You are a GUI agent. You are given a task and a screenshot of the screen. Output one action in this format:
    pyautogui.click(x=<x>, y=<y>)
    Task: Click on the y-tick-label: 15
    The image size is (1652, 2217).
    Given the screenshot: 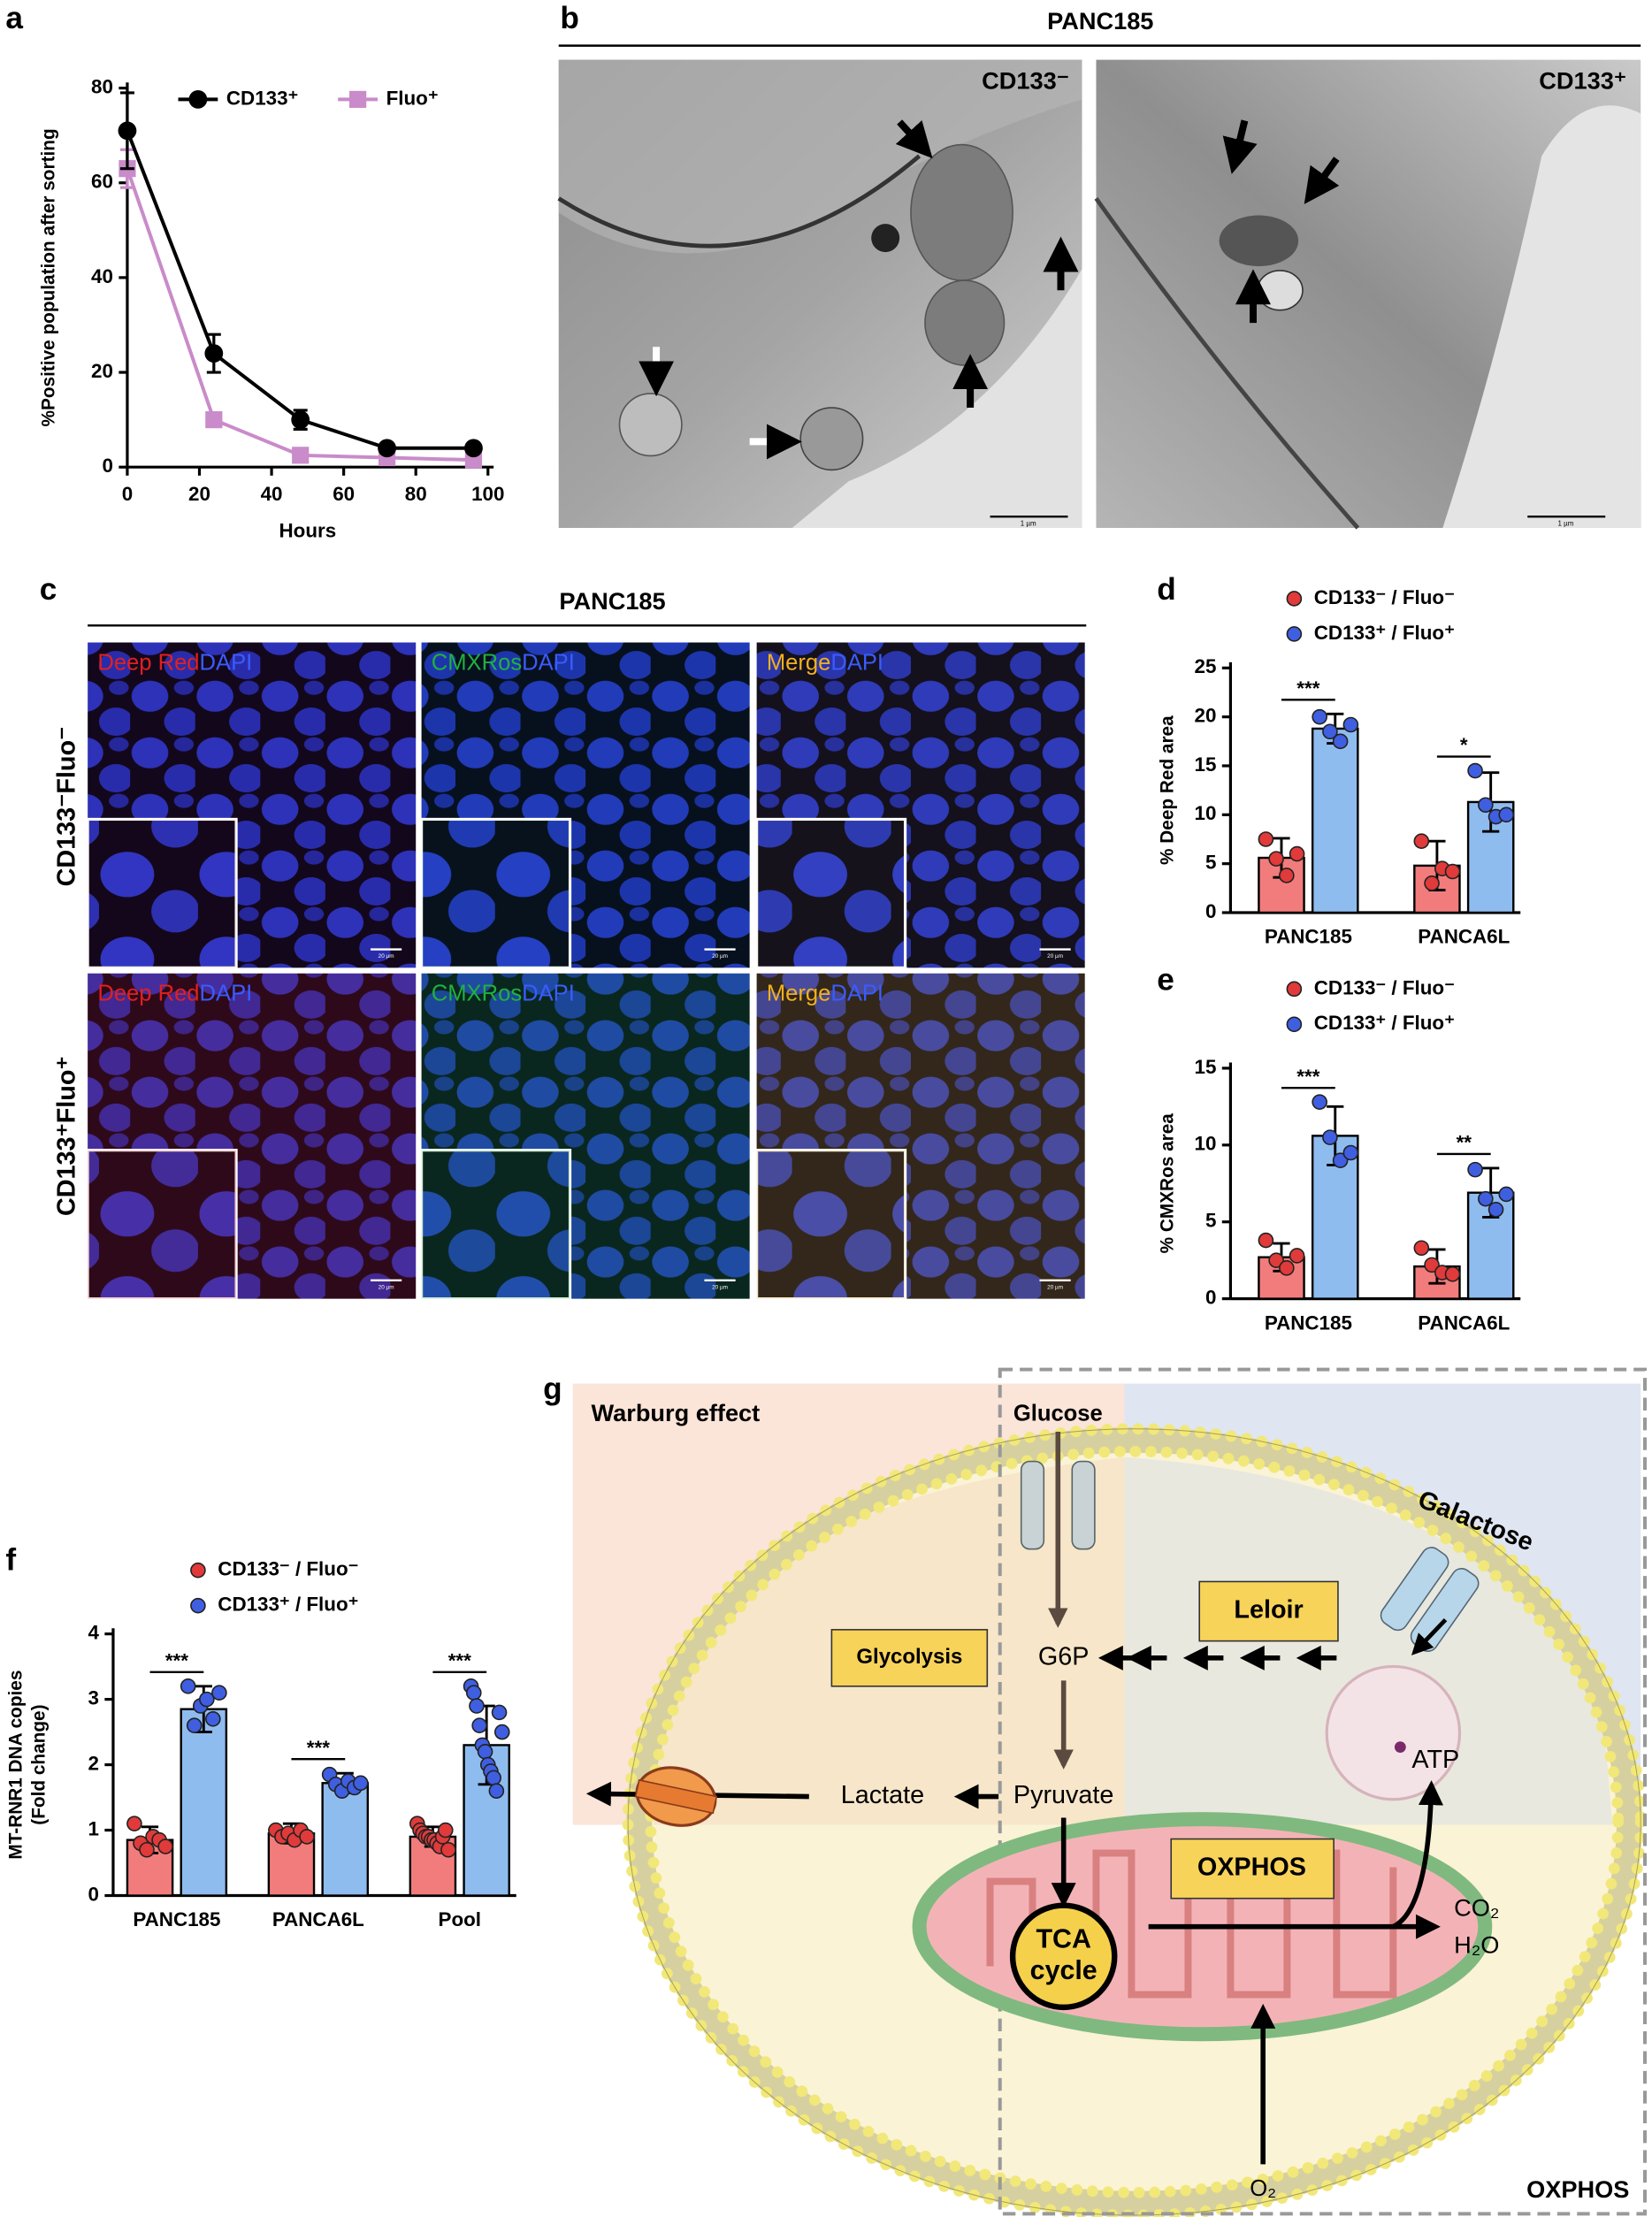 What is the action you would take?
    pyautogui.click(x=1206, y=764)
    